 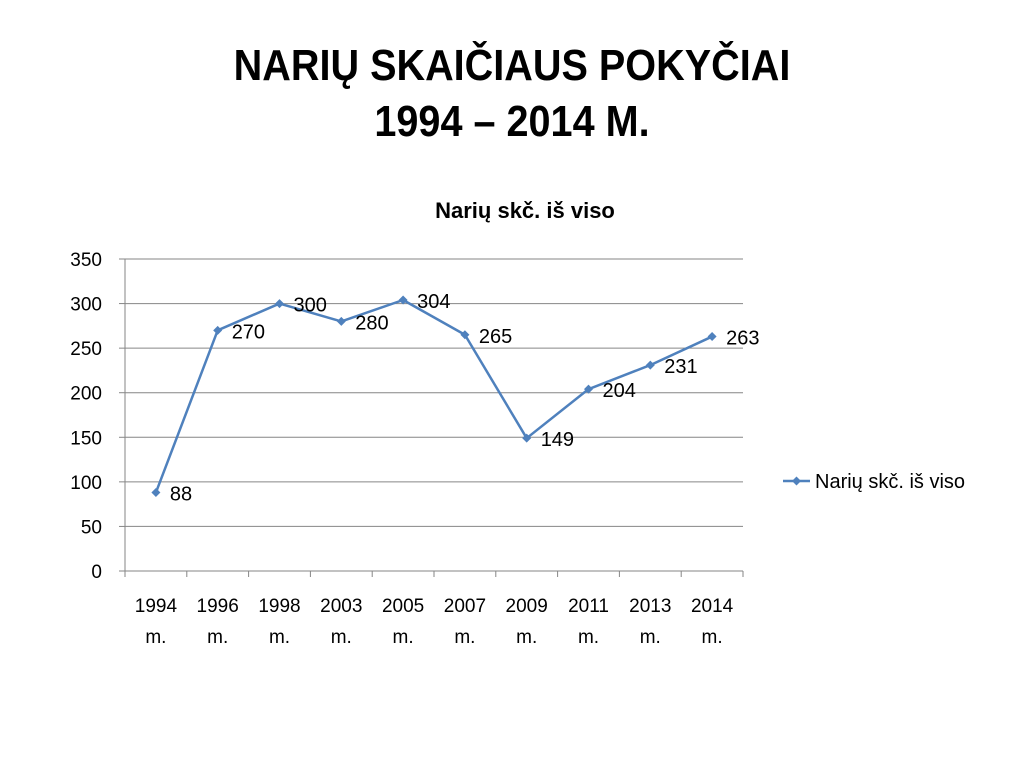 I want to click on data-label: 270, so click(x=248, y=332).